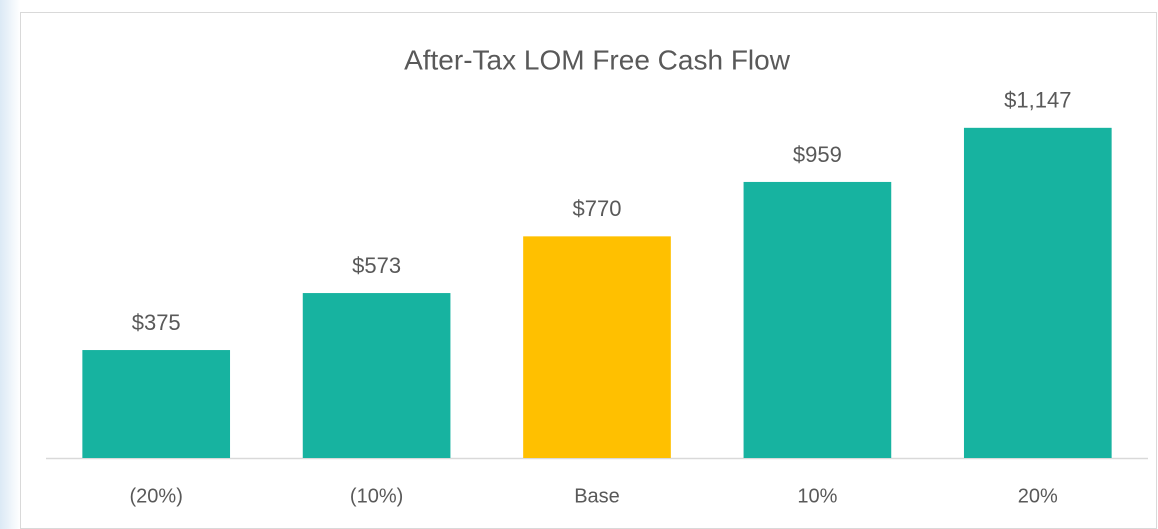 The width and height of the screenshot is (1158, 529). What do you see at coordinates (1037, 100) in the screenshot?
I see `value-label: $1,147` at bounding box center [1037, 100].